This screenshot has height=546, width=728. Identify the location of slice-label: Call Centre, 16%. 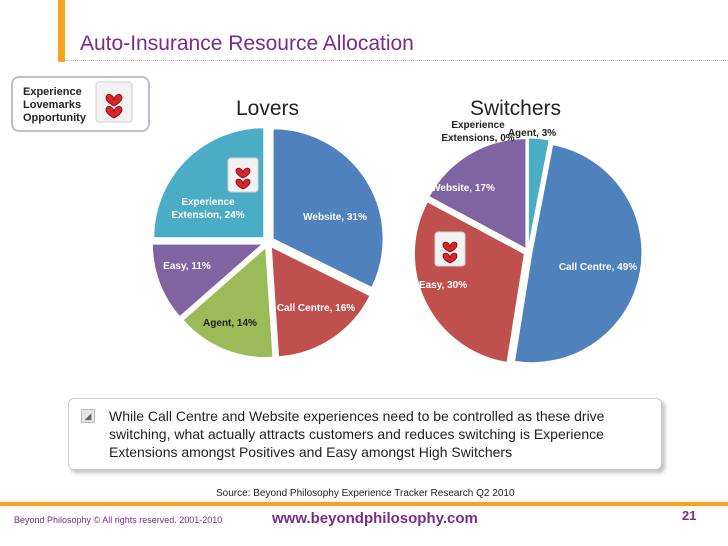
(316, 308).